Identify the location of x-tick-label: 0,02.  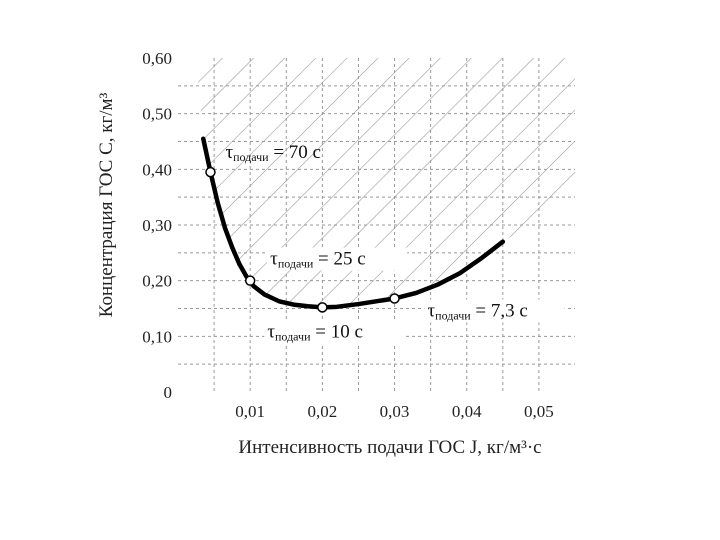
(322, 411).